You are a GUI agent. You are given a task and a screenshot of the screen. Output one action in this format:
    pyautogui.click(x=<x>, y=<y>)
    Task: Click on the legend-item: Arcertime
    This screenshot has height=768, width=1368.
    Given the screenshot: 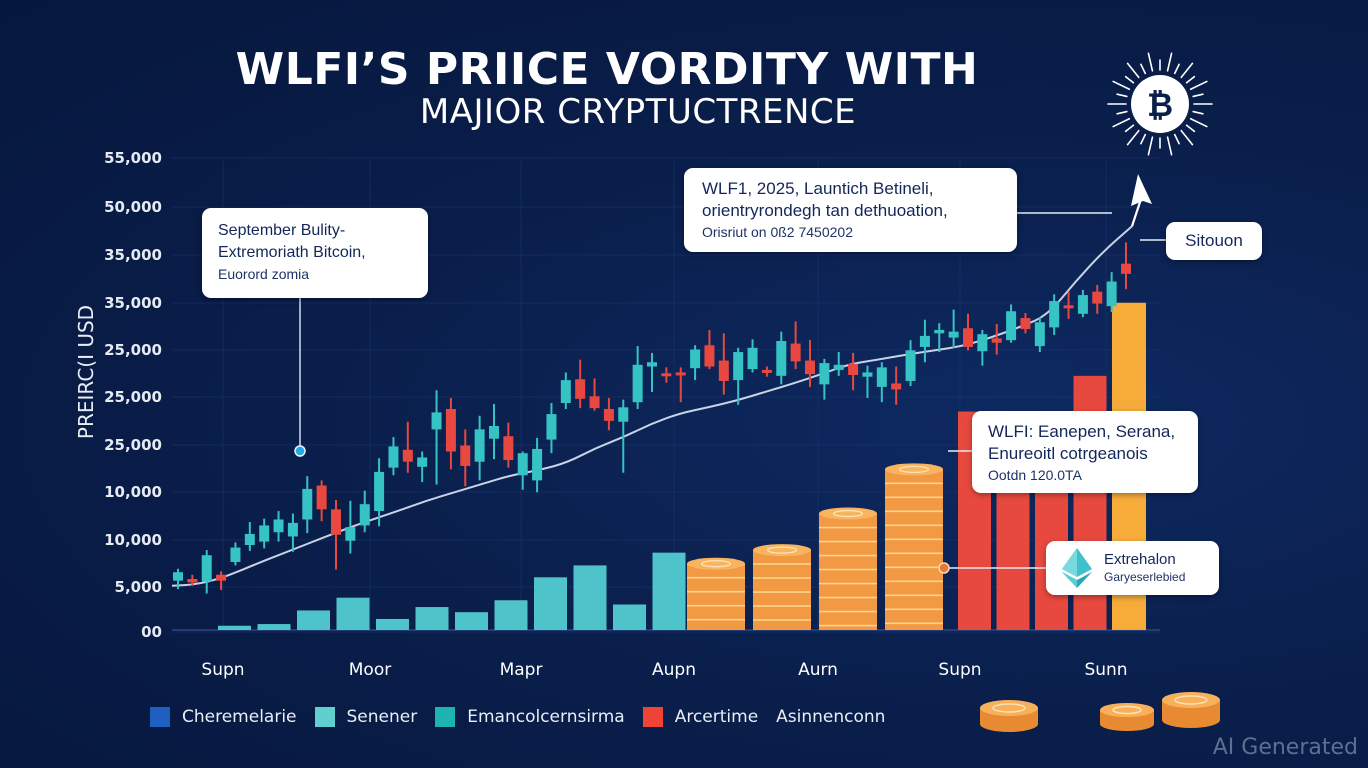 What is the action you would take?
    pyautogui.click(x=700, y=717)
    